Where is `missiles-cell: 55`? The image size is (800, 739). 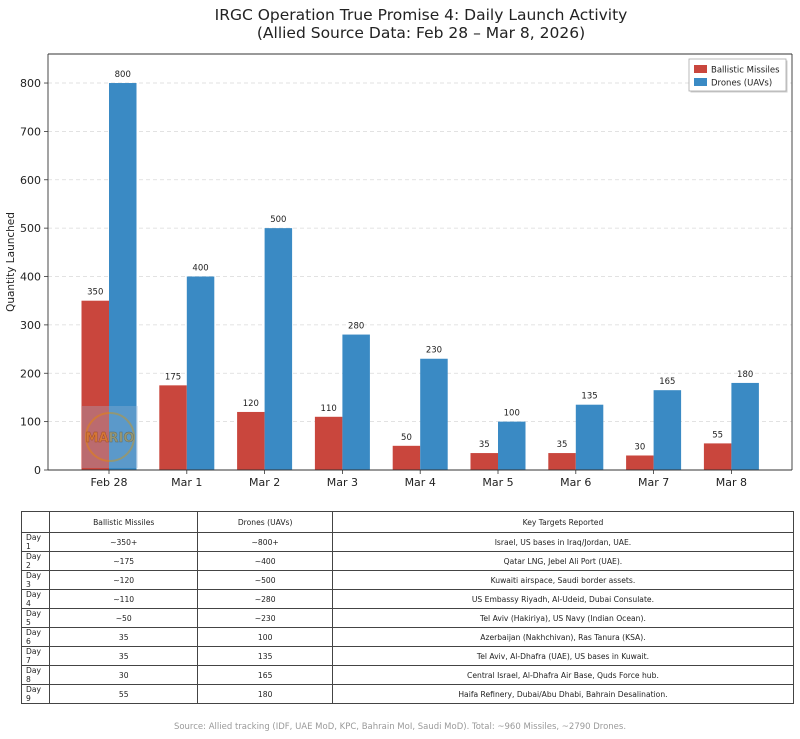
missiles-cell: 55 is located at coordinates (123, 694).